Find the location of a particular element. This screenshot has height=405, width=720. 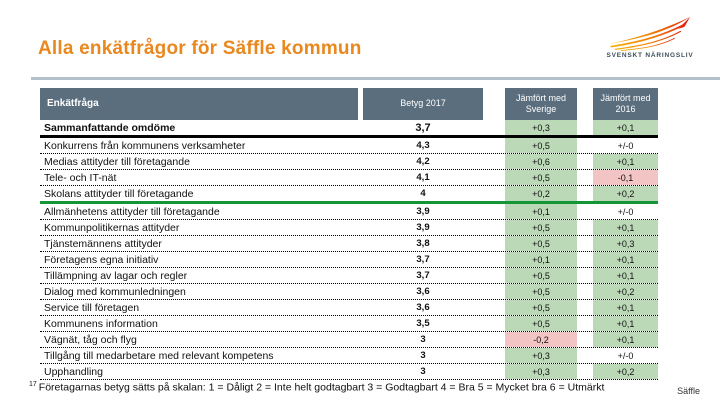

row-vs-sverige-value: +0,6 is located at coordinates (541, 161).